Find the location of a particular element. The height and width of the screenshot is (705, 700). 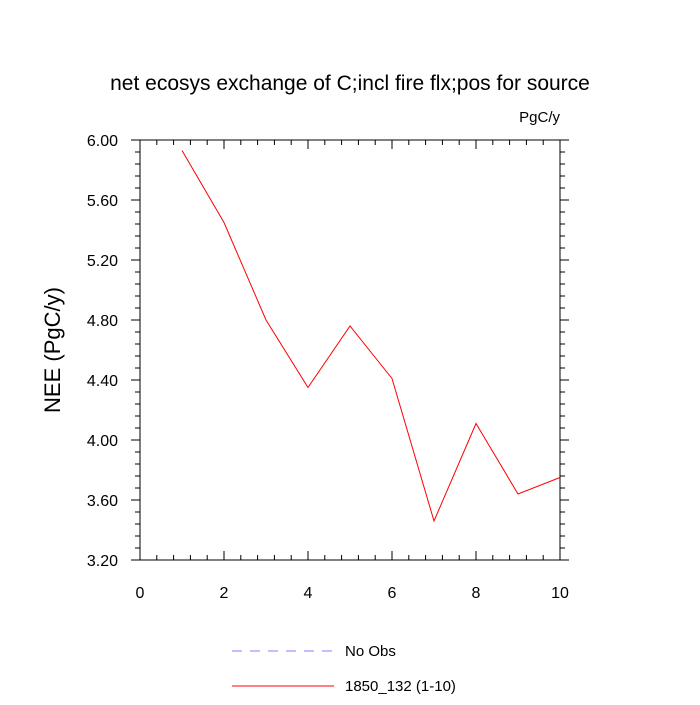

y-tick-label: 5.20 is located at coordinates (102, 261).